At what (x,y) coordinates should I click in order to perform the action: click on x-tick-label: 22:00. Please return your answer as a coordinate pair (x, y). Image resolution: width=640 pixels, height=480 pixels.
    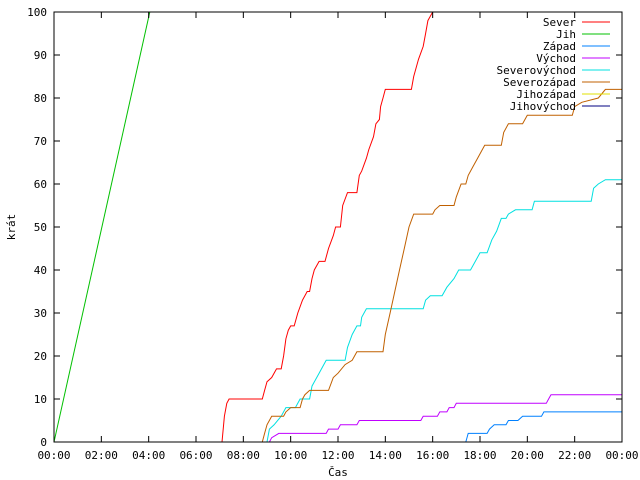
    Looking at the image, I should click on (574, 455).